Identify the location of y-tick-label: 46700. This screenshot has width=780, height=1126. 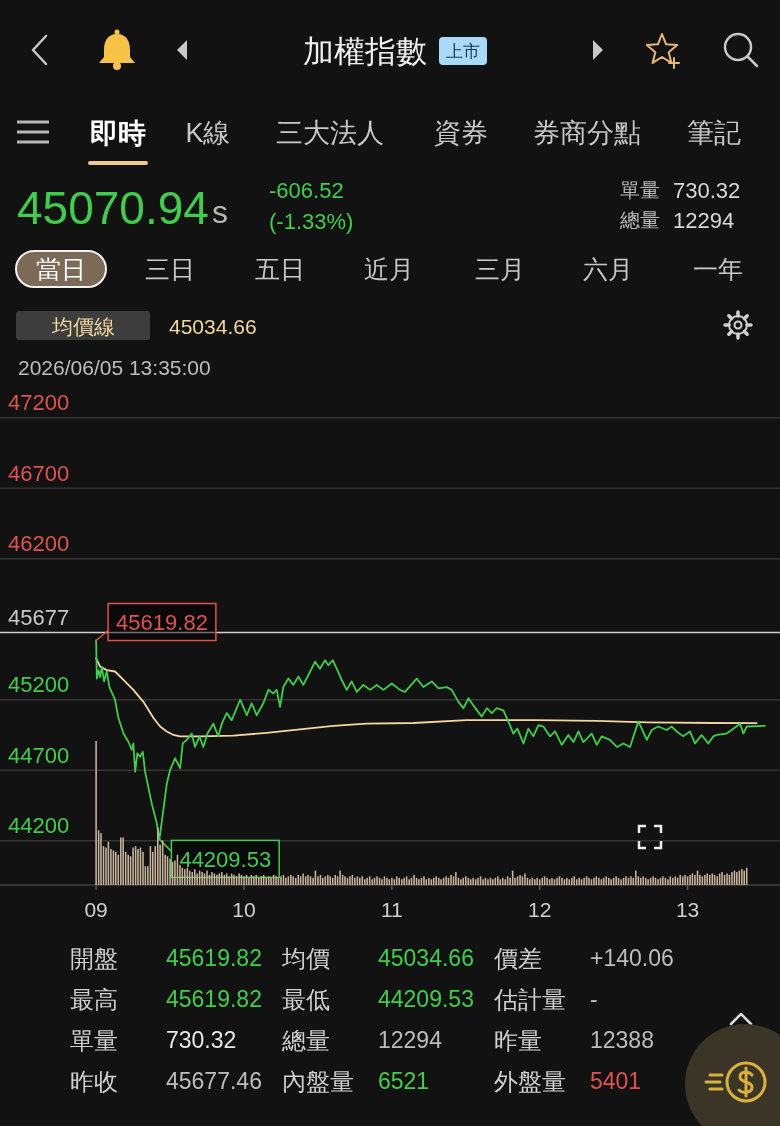
(39, 473).